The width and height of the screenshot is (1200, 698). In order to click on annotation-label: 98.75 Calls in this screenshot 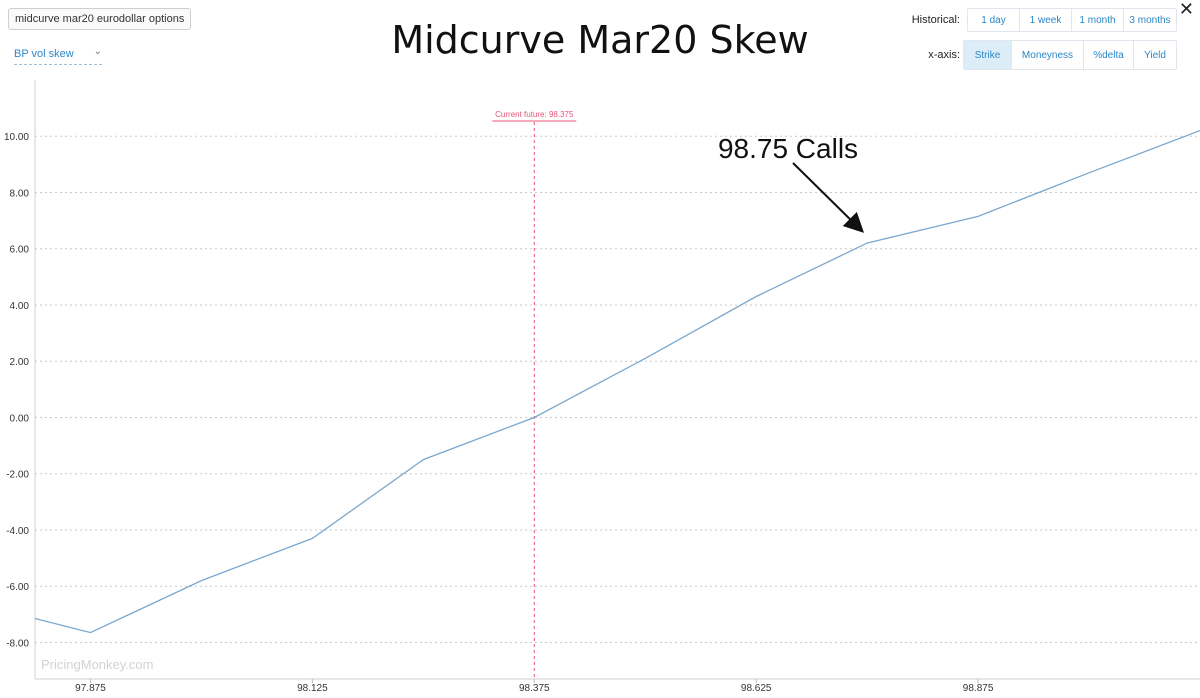, I will do `click(788, 148)`.